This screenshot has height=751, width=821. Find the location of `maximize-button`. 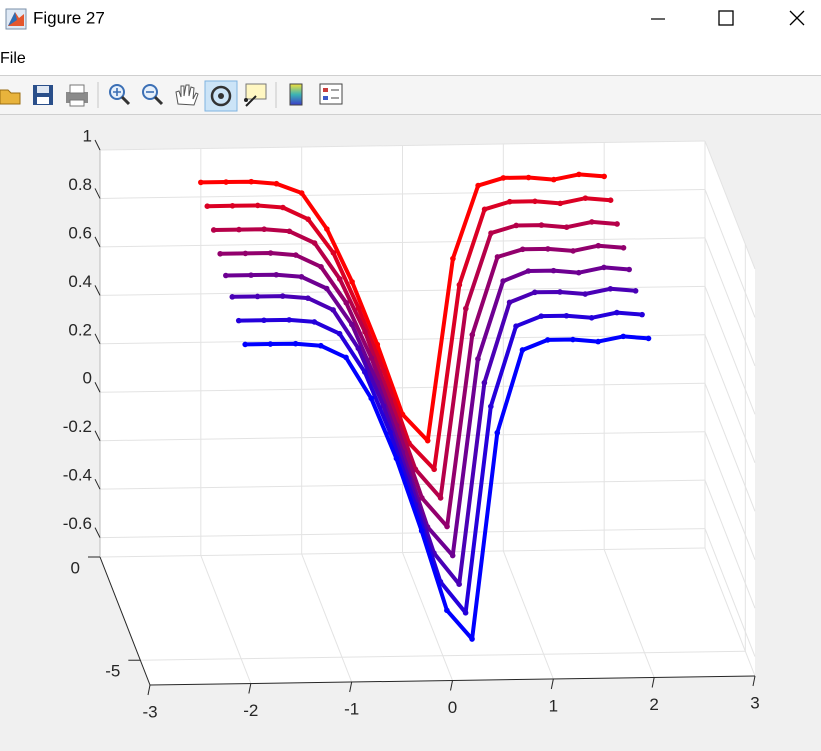

maximize-button is located at coordinates (726, 18).